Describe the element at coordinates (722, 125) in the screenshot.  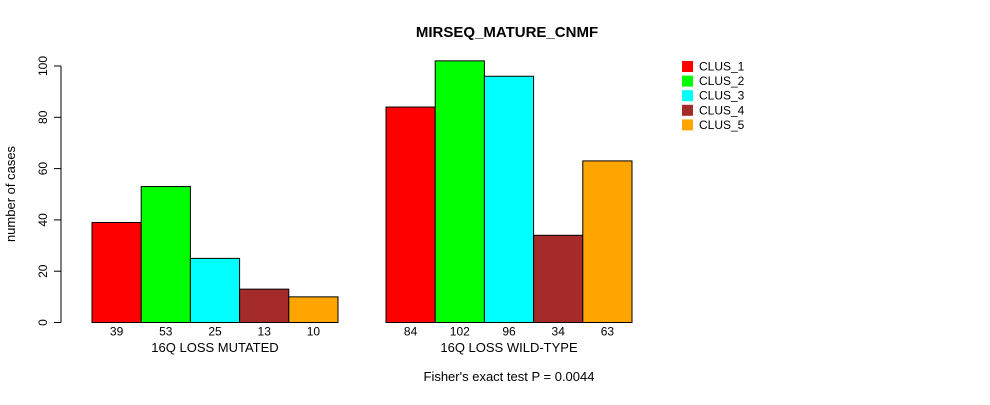
I see `legend-label-clus_5: CLUS_5` at that location.